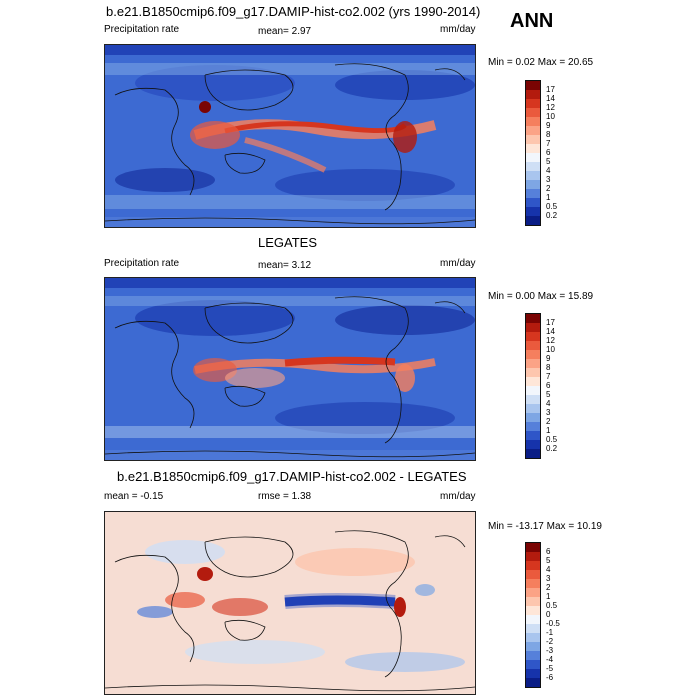  I want to click on panel2-subtitle: LEGATES, so click(288, 242).